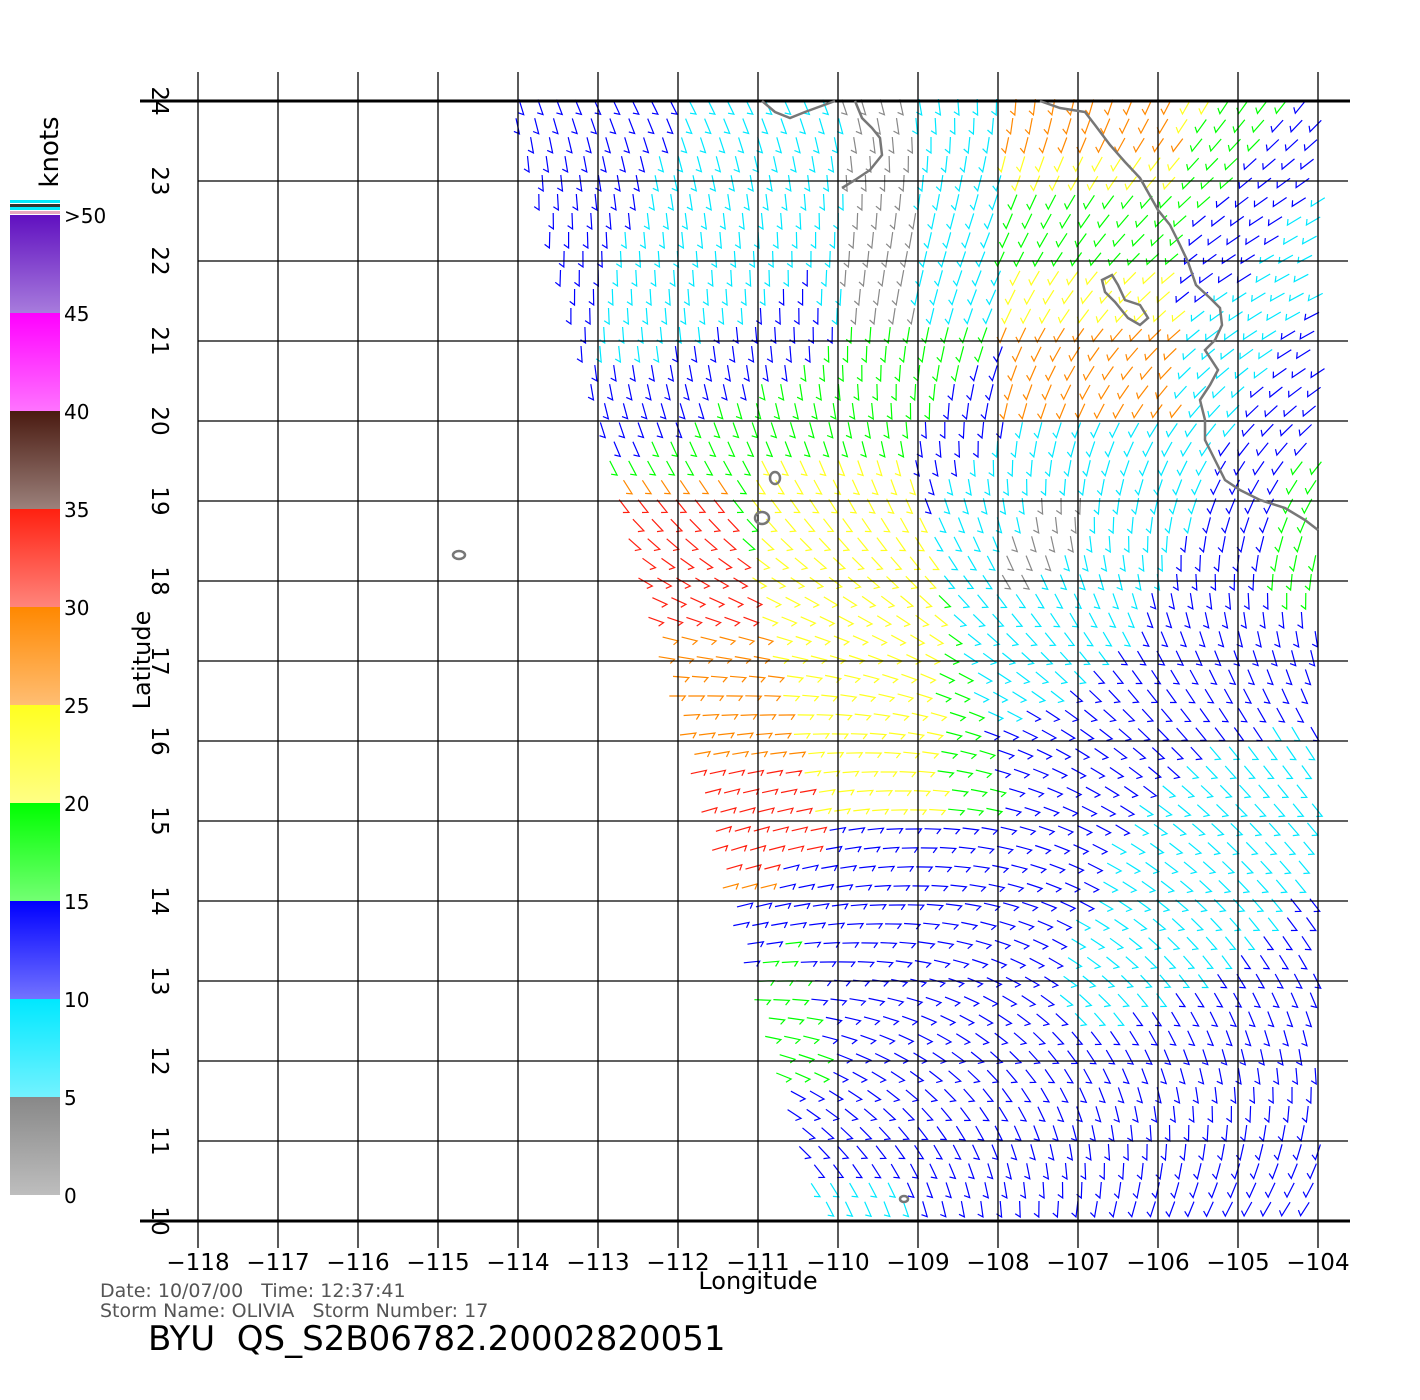 This screenshot has width=1420, height=1400. I want to click on mexico-coast, so click(1040, 315).